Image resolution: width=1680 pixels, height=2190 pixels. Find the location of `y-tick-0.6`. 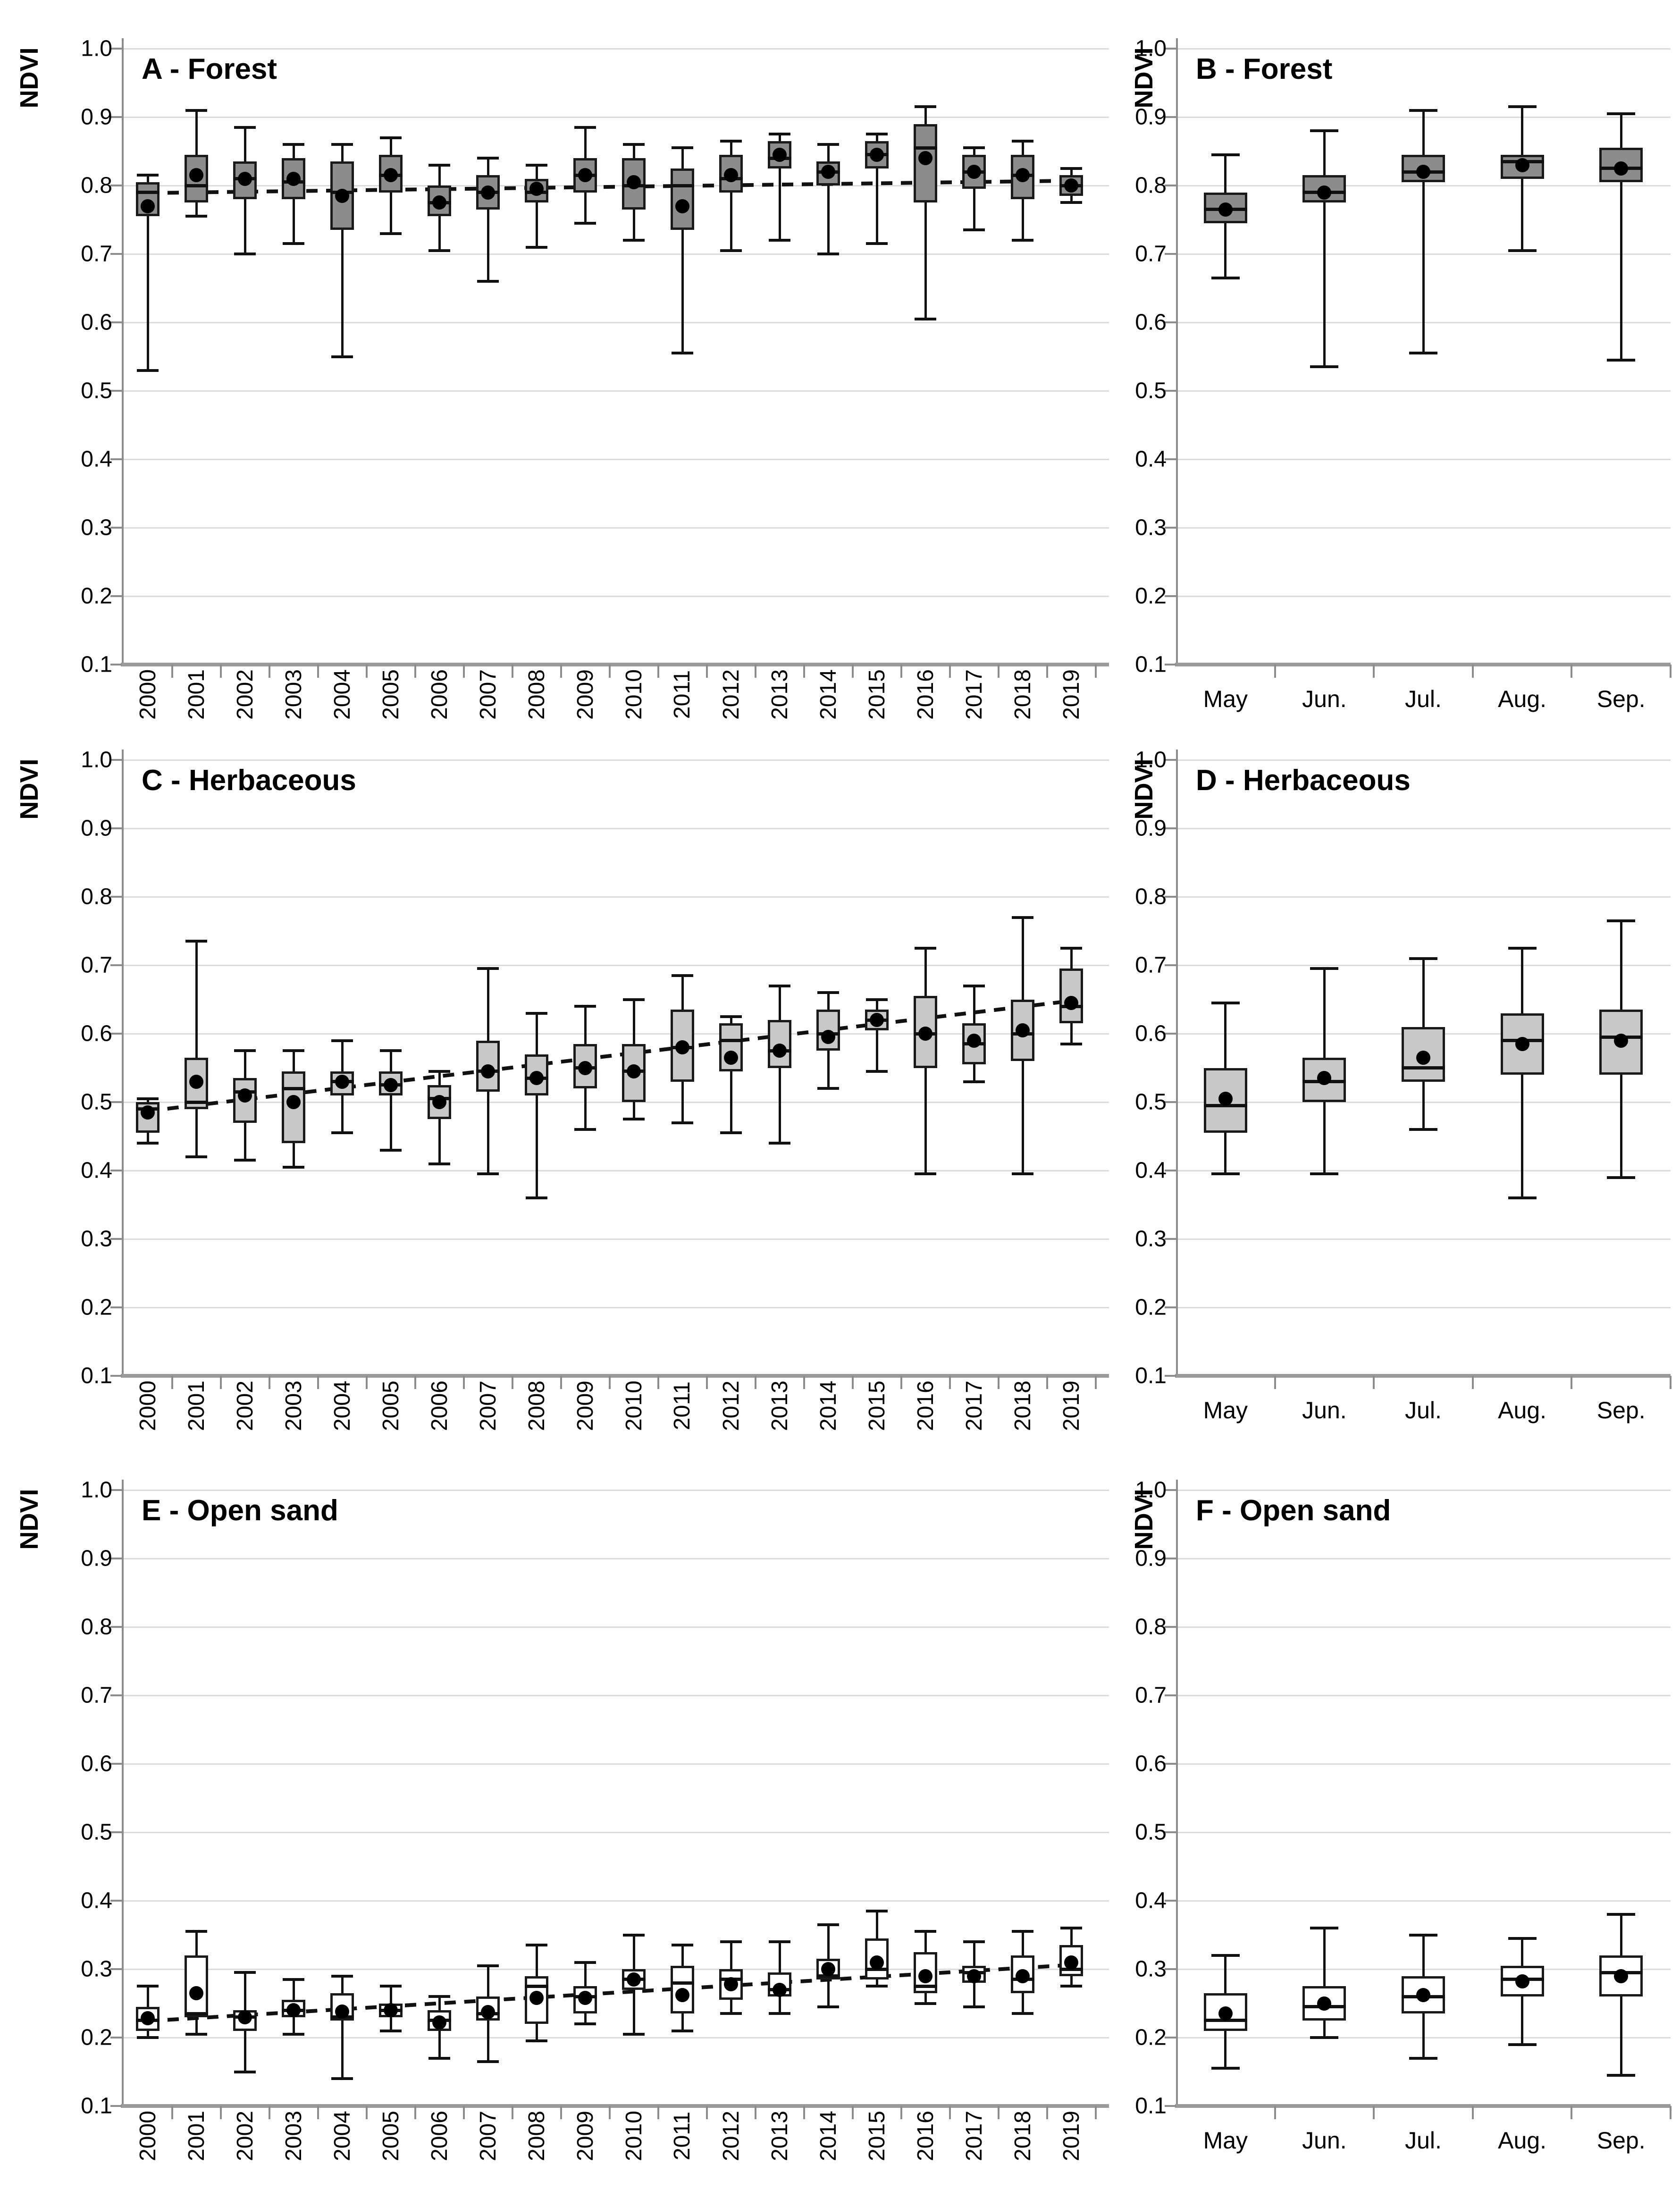

y-tick-0.6 is located at coordinates (1170, 1034).